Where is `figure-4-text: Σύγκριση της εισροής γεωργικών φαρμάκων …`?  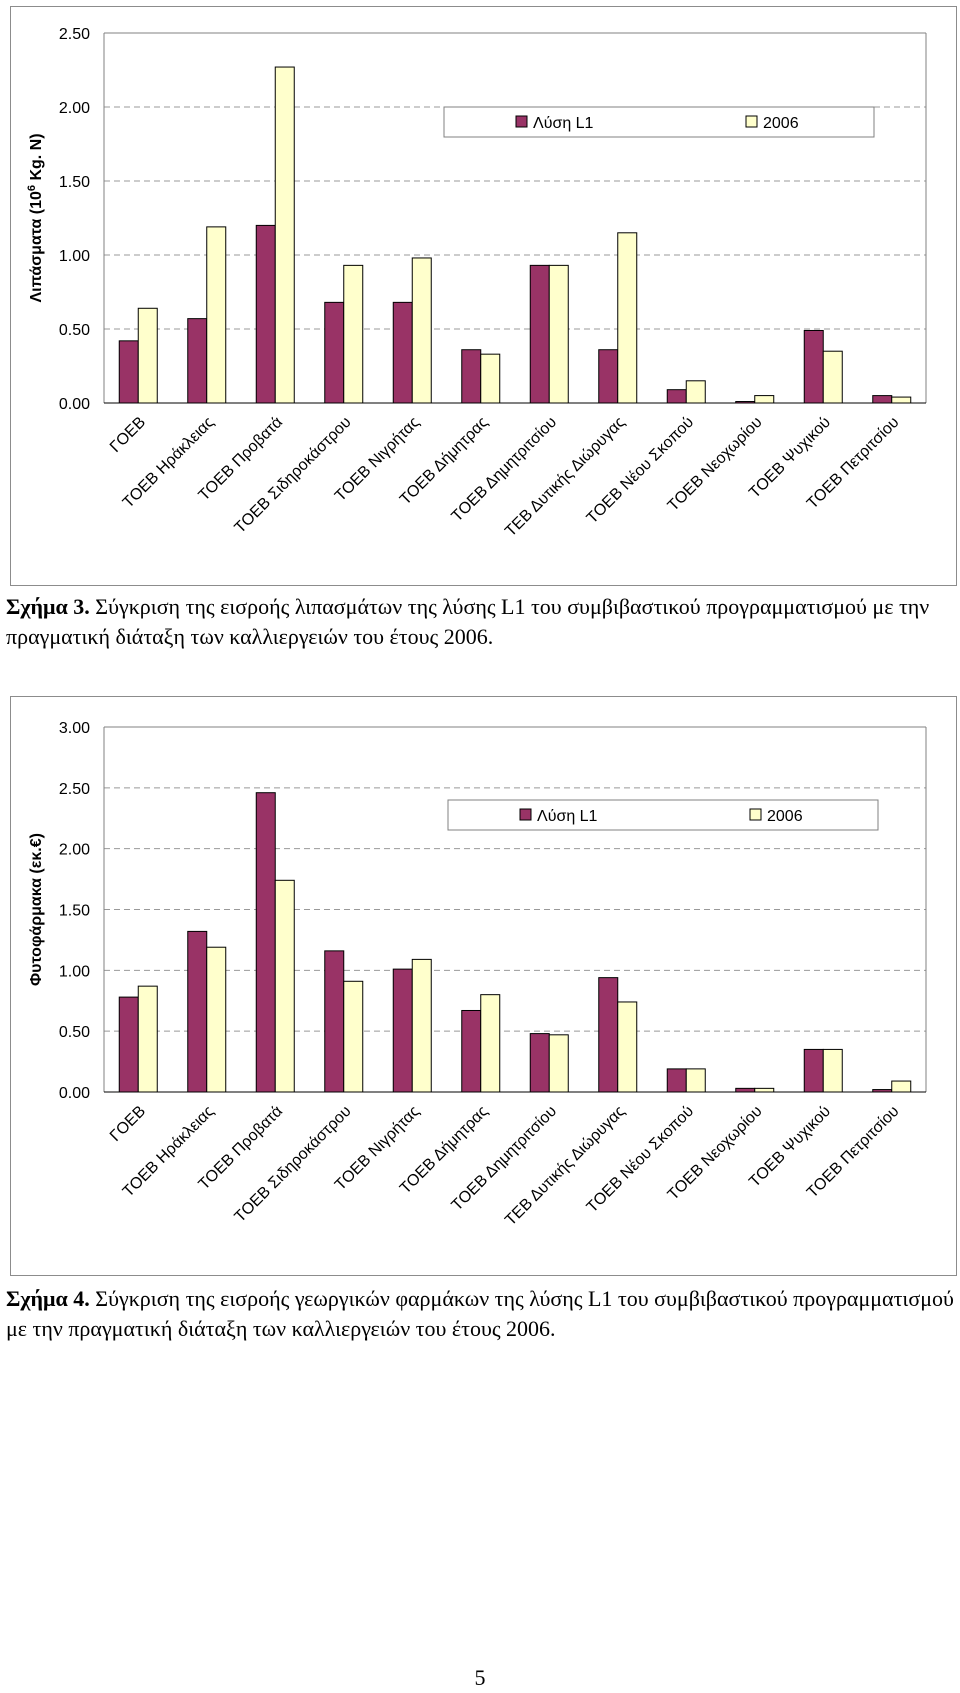 figure-4-text: Σύγκριση της εισροής γεωργικών φαρμάκων … is located at coordinates (480, 1313).